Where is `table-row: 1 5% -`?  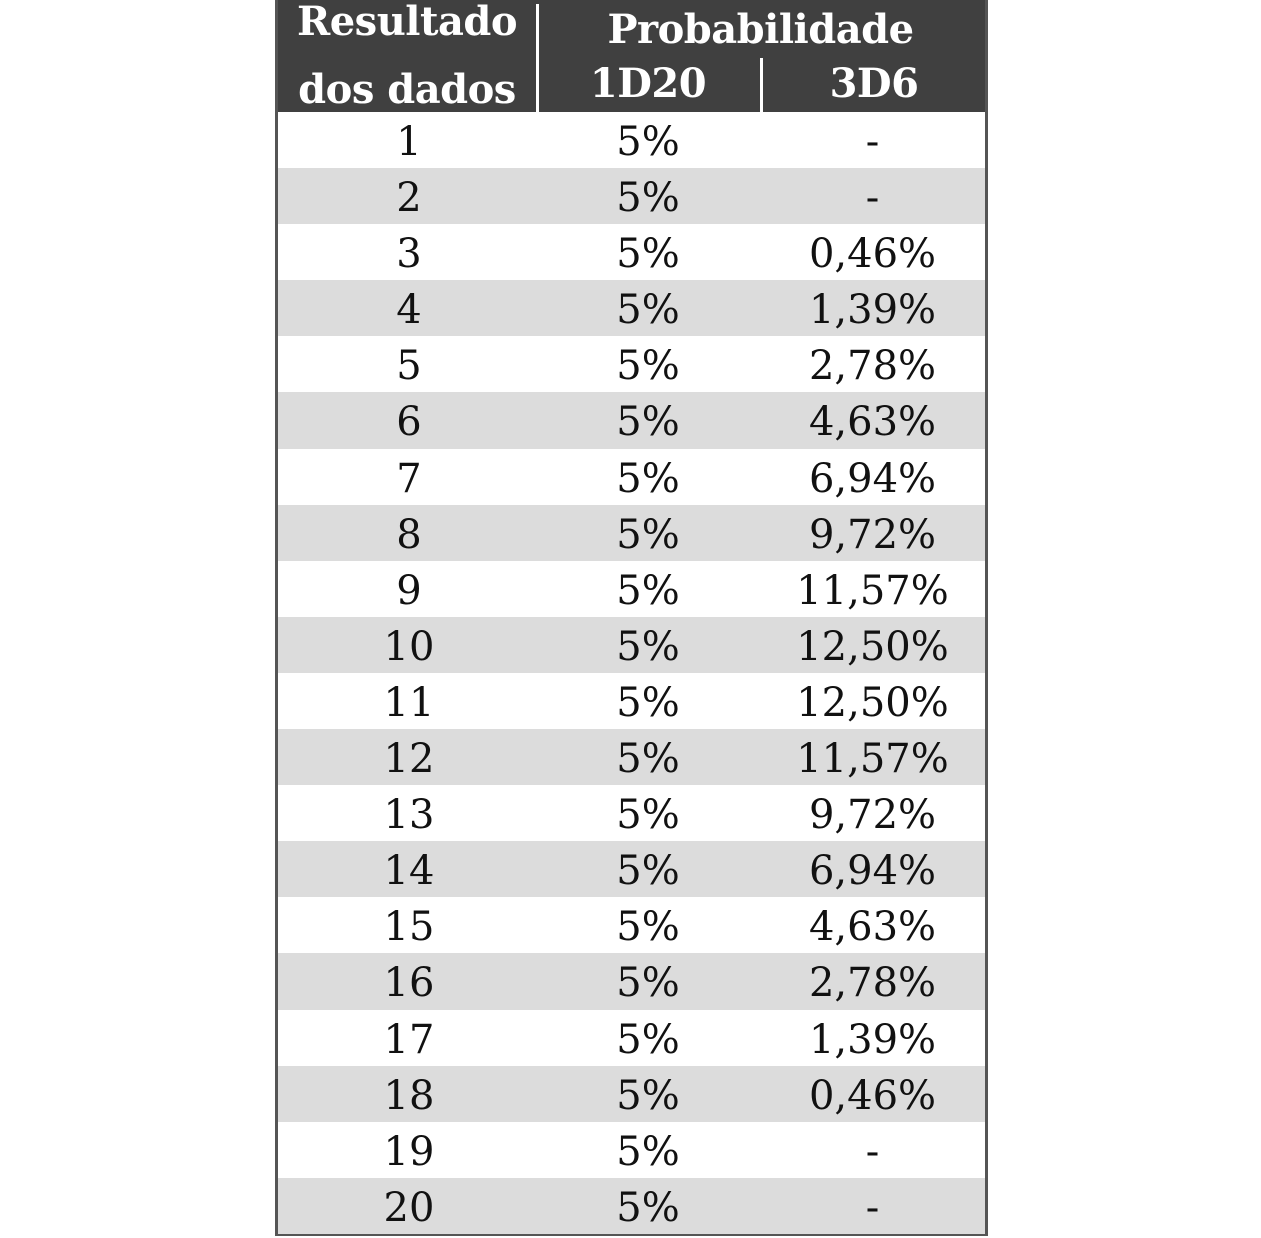
table-row: 1 5% - is located at coordinates (631, 140).